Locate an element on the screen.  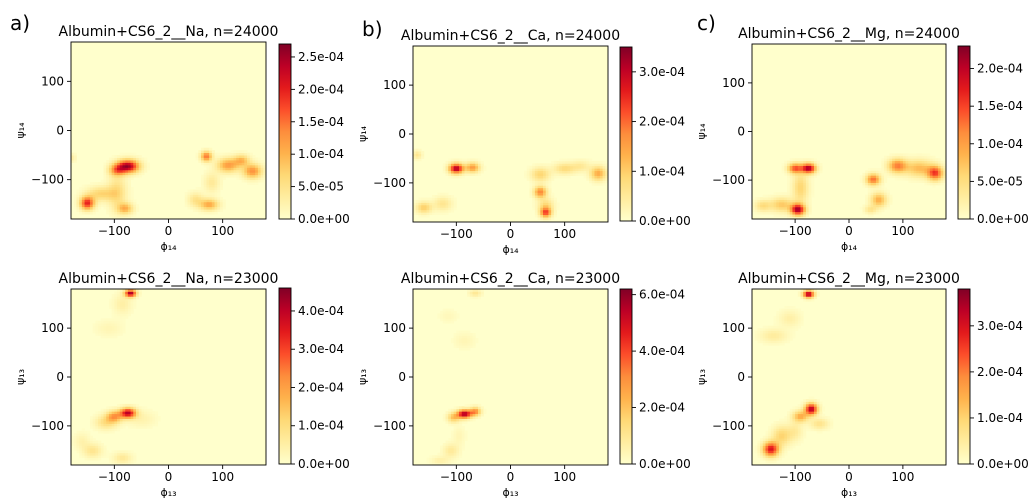
x-axis-label: ϕ₁₃ is located at coordinates (510, 492).